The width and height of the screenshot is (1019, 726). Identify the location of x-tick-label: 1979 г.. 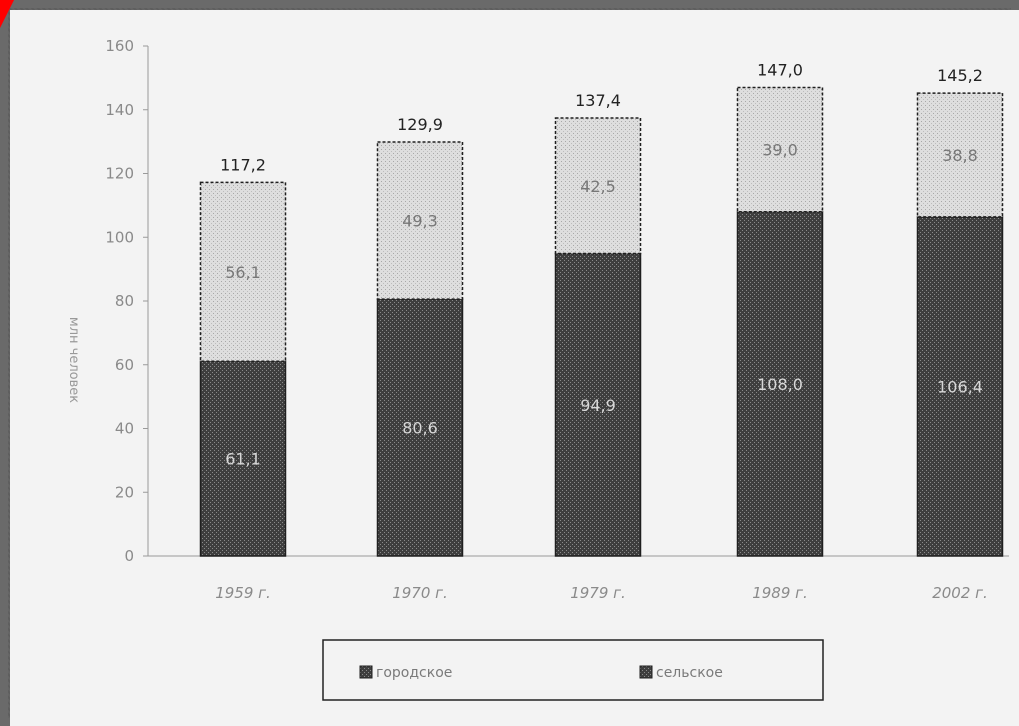
(598, 593).